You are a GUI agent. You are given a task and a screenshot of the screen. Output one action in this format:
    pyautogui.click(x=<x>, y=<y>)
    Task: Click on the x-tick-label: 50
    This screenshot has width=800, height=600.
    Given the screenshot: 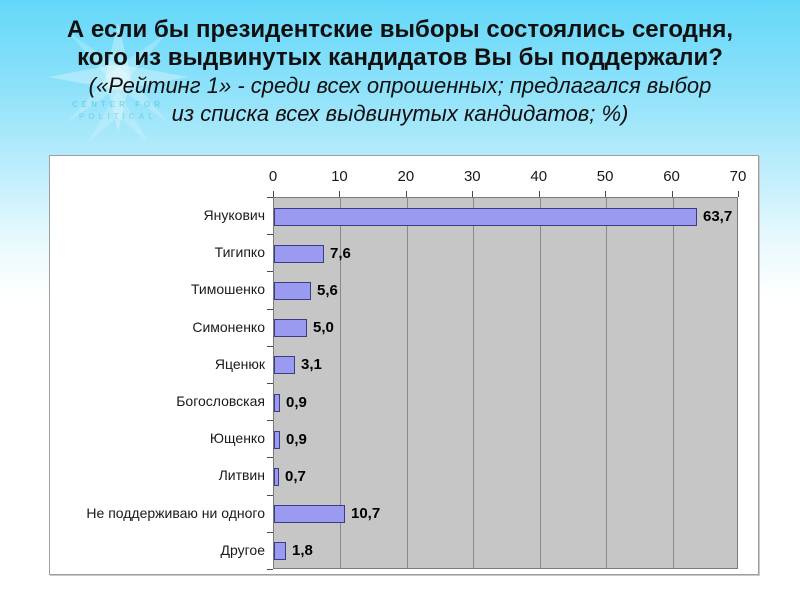 What is the action you would take?
    pyautogui.click(x=605, y=176)
    